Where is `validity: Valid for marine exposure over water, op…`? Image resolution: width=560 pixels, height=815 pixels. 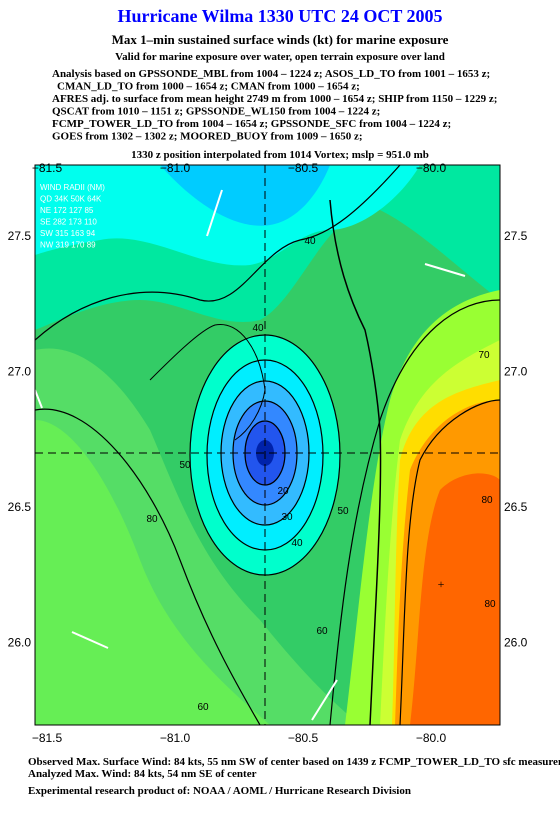 validity: Valid for marine exposure over water, op… is located at coordinates (280, 57).